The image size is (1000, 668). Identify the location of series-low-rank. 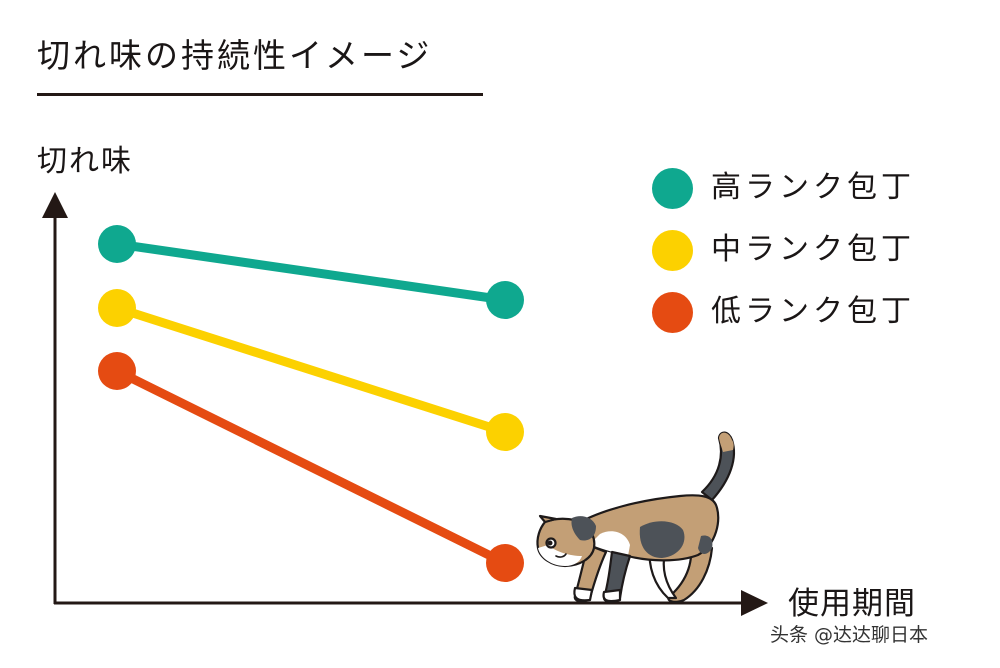
(311, 467).